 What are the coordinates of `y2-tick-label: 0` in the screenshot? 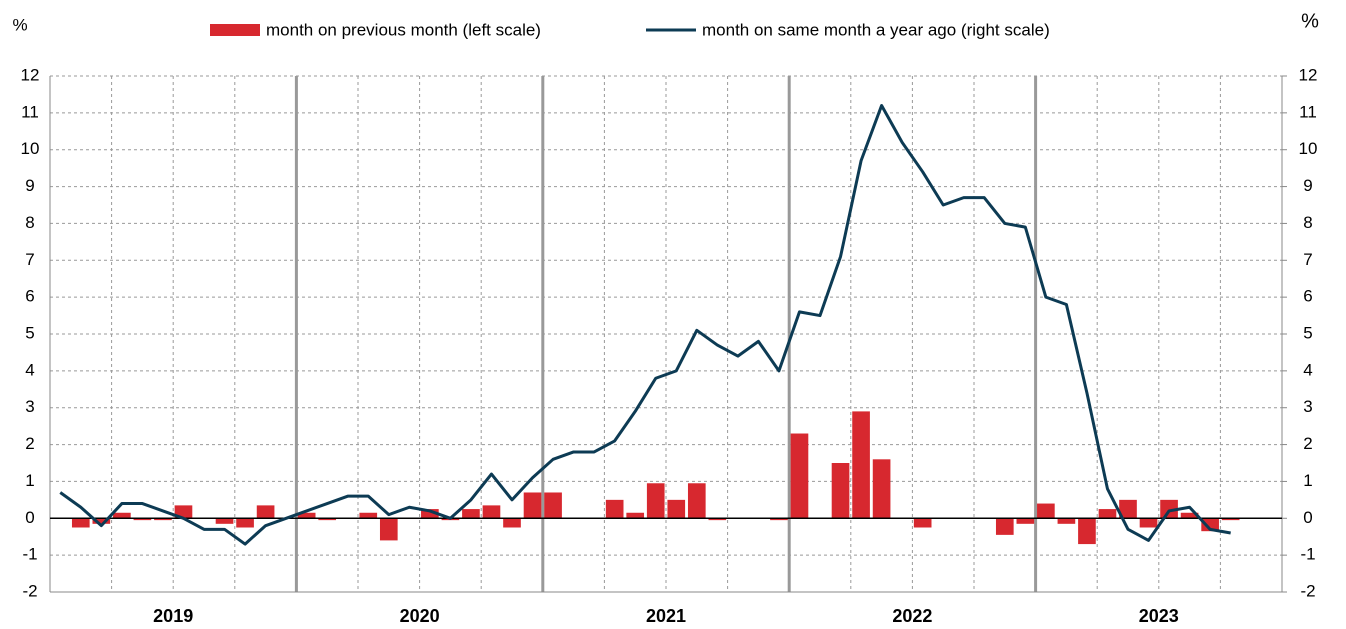 It's located at (1307, 517).